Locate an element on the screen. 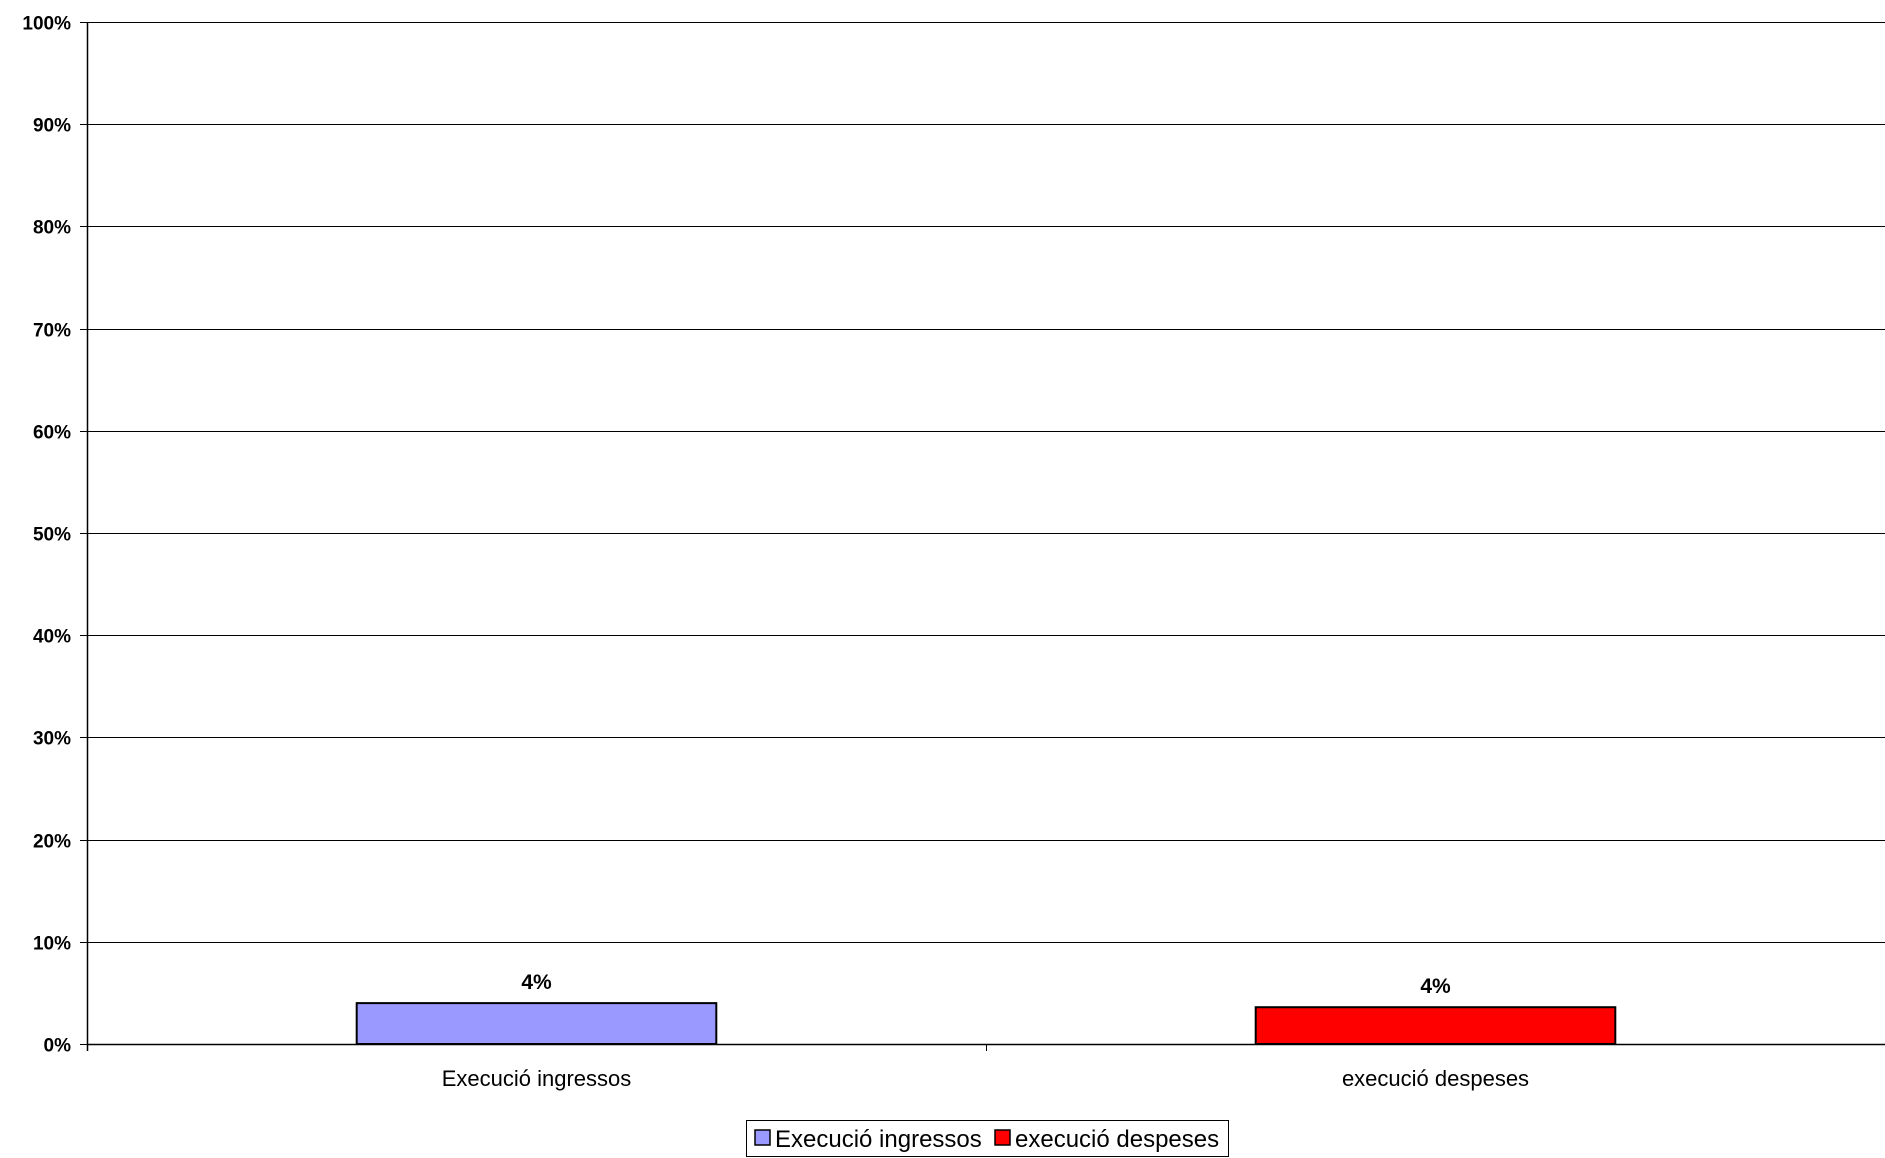 The width and height of the screenshot is (1885, 1158). labels: 4% Execució ingressos 4% execució despeses is located at coordinates (985, 1031).